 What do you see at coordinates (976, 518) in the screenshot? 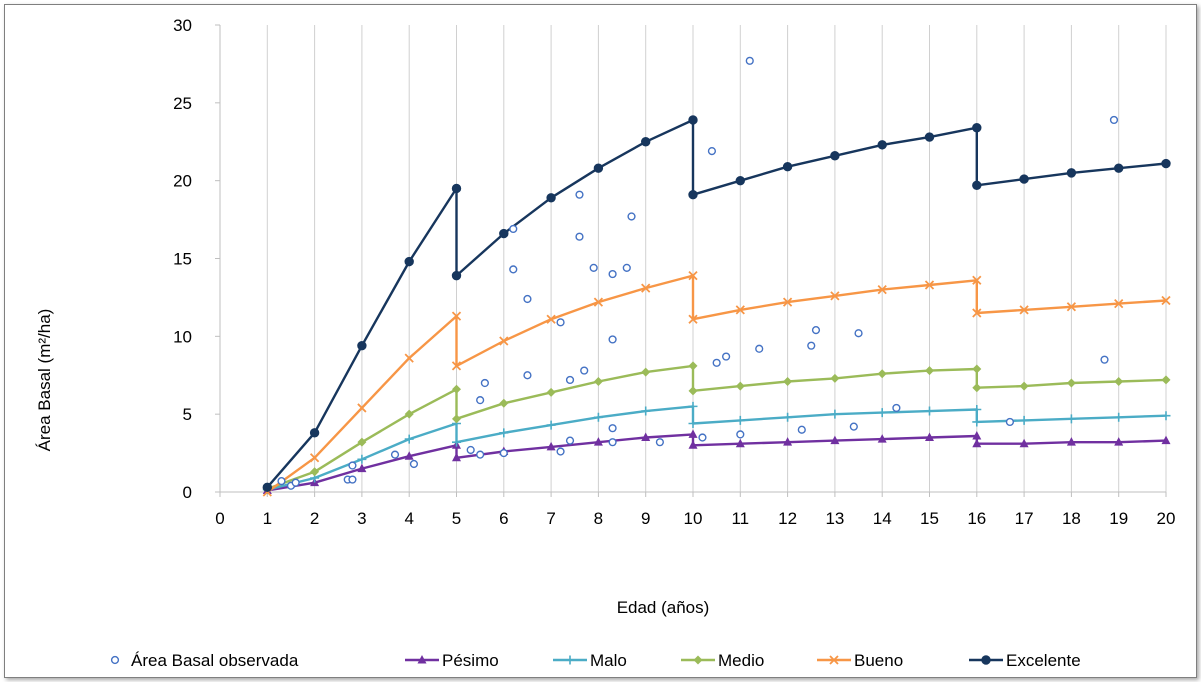
I see `x-tick-label: 16` at bounding box center [976, 518].